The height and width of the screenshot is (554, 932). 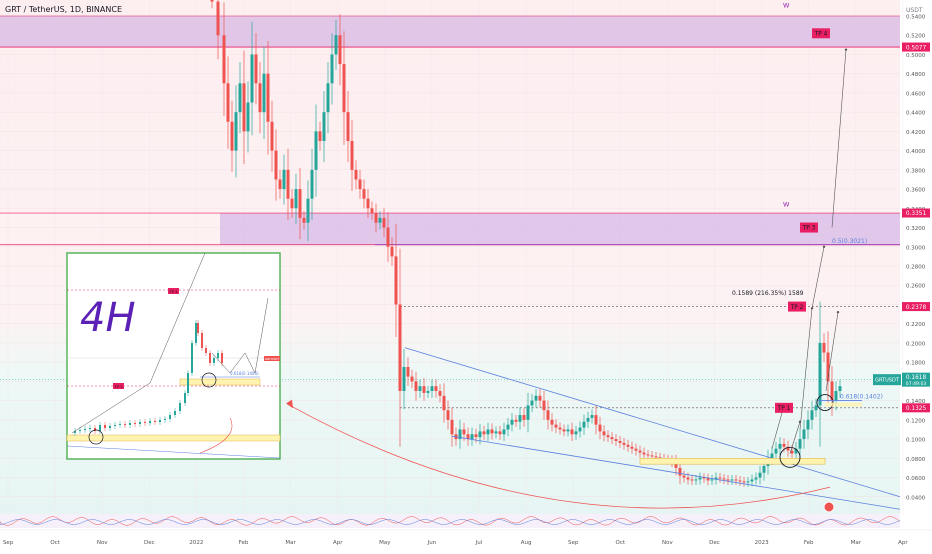 I want to click on price-badge, so click(x=916, y=408).